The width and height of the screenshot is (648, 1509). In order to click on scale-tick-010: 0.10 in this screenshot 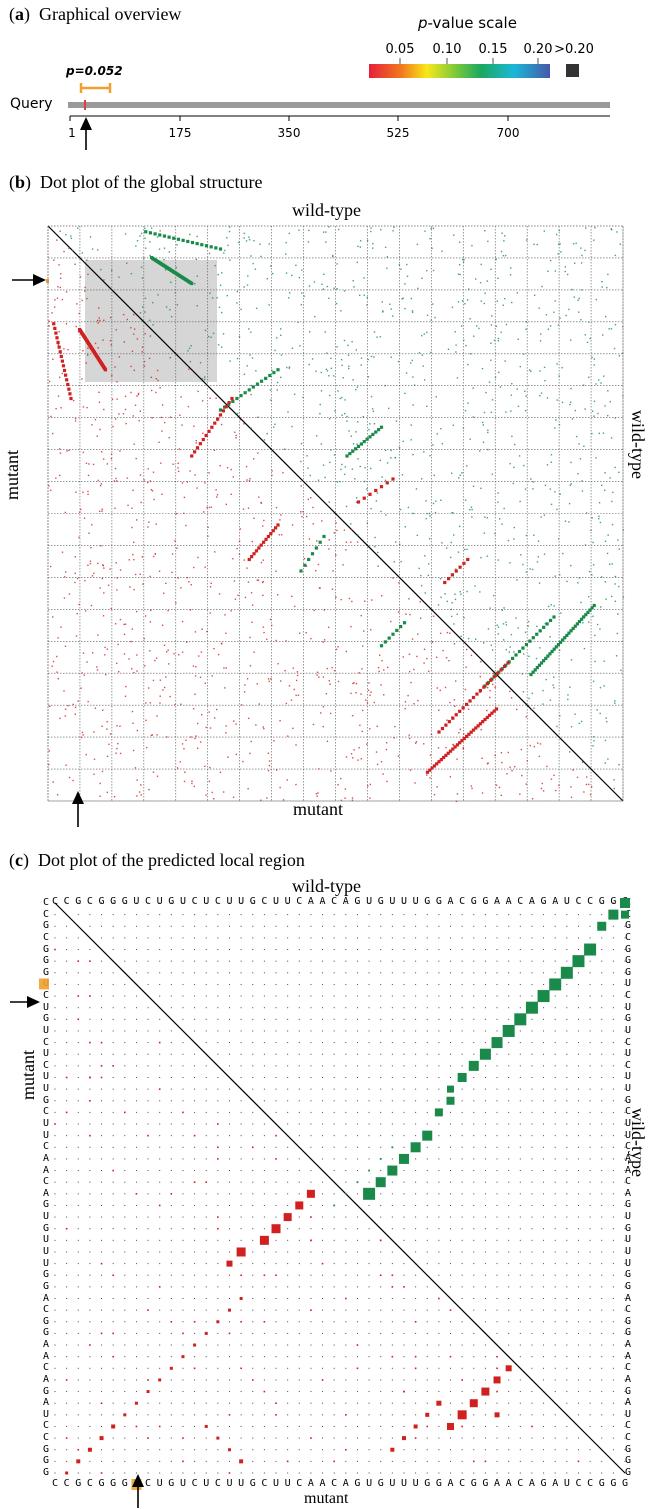, I will do `click(447, 49)`.